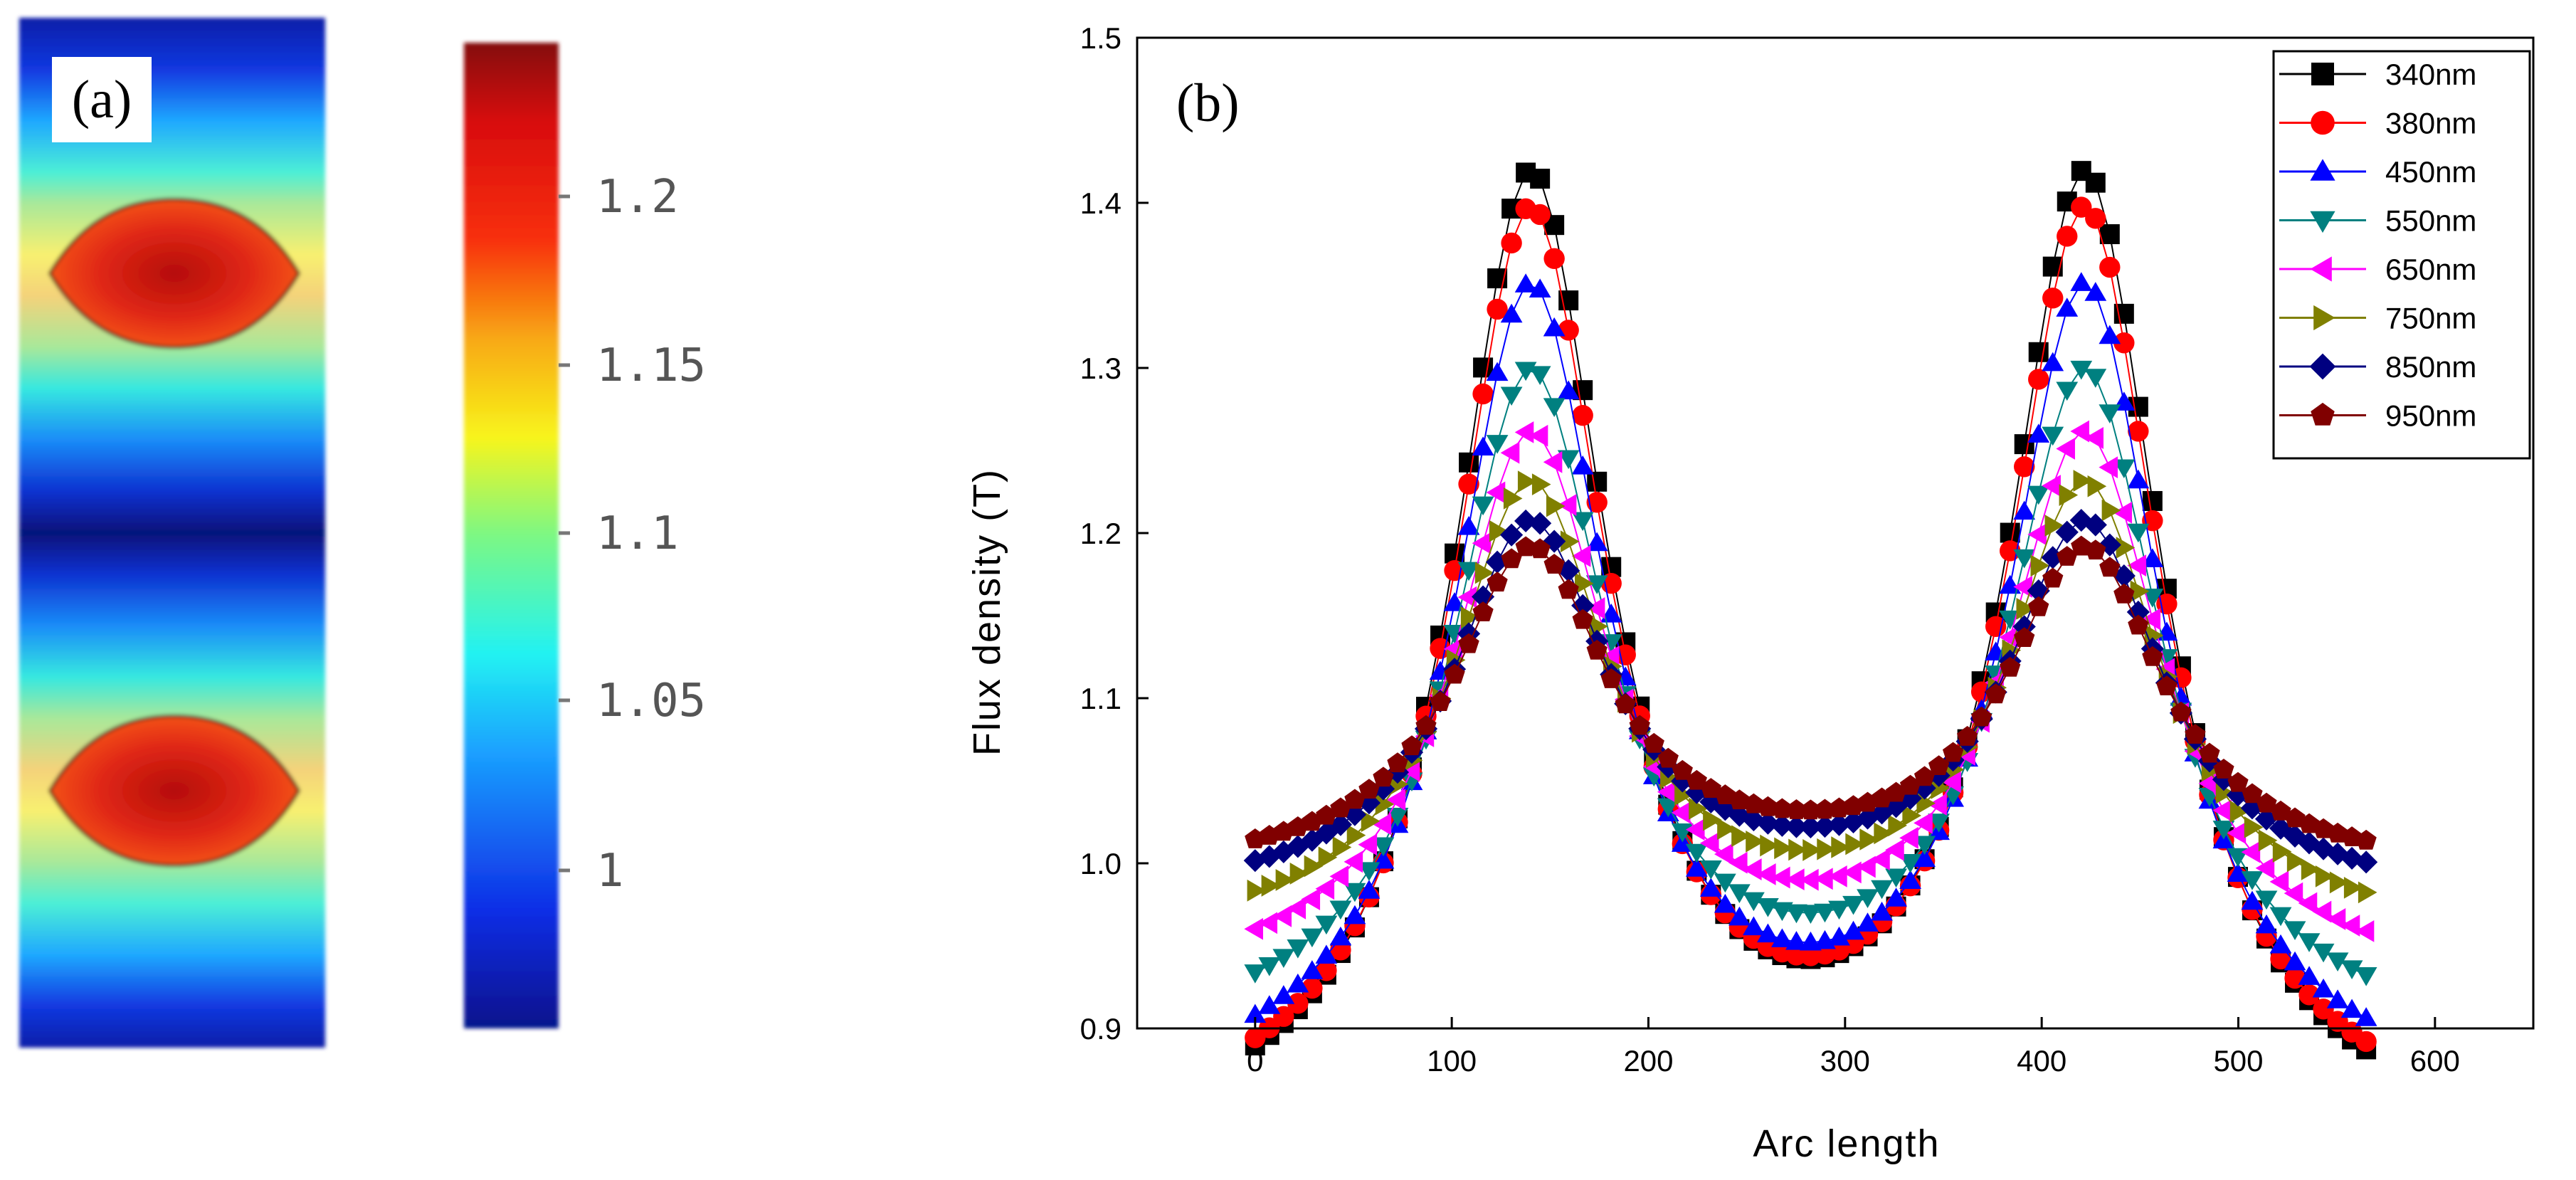  I want to click on colorbar-tick-label: 1.2, so click(637, 197).